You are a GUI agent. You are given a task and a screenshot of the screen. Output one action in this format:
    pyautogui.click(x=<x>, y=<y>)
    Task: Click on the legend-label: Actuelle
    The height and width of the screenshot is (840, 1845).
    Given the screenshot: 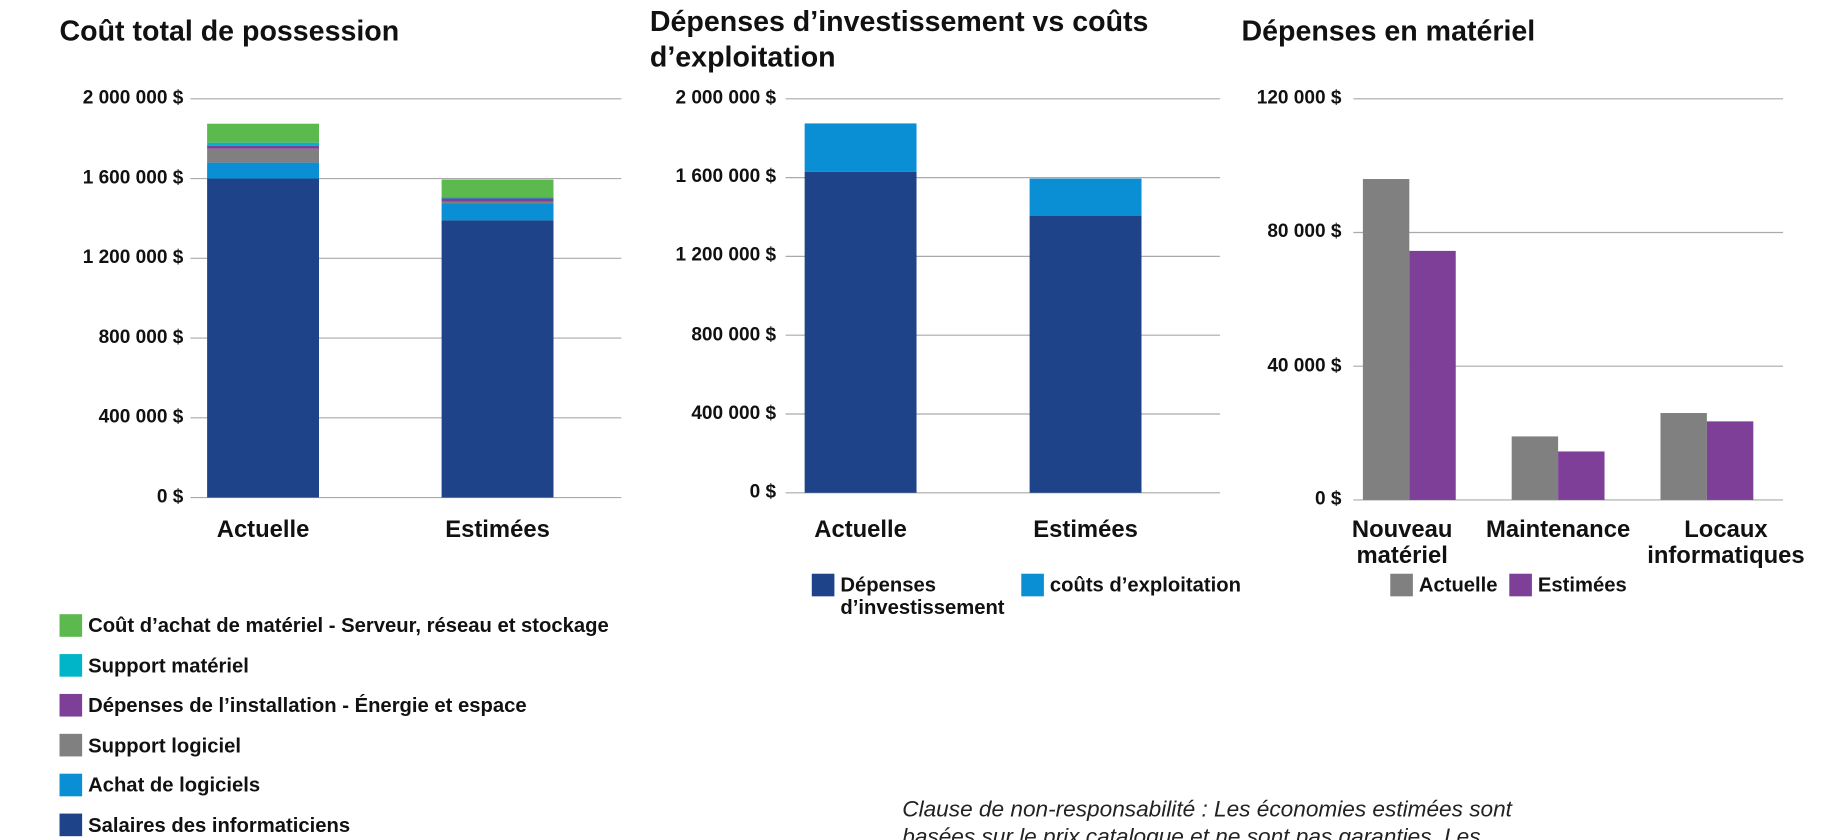 What is the action you would take?
    pyautogui.click(x=1458, y=585)
    